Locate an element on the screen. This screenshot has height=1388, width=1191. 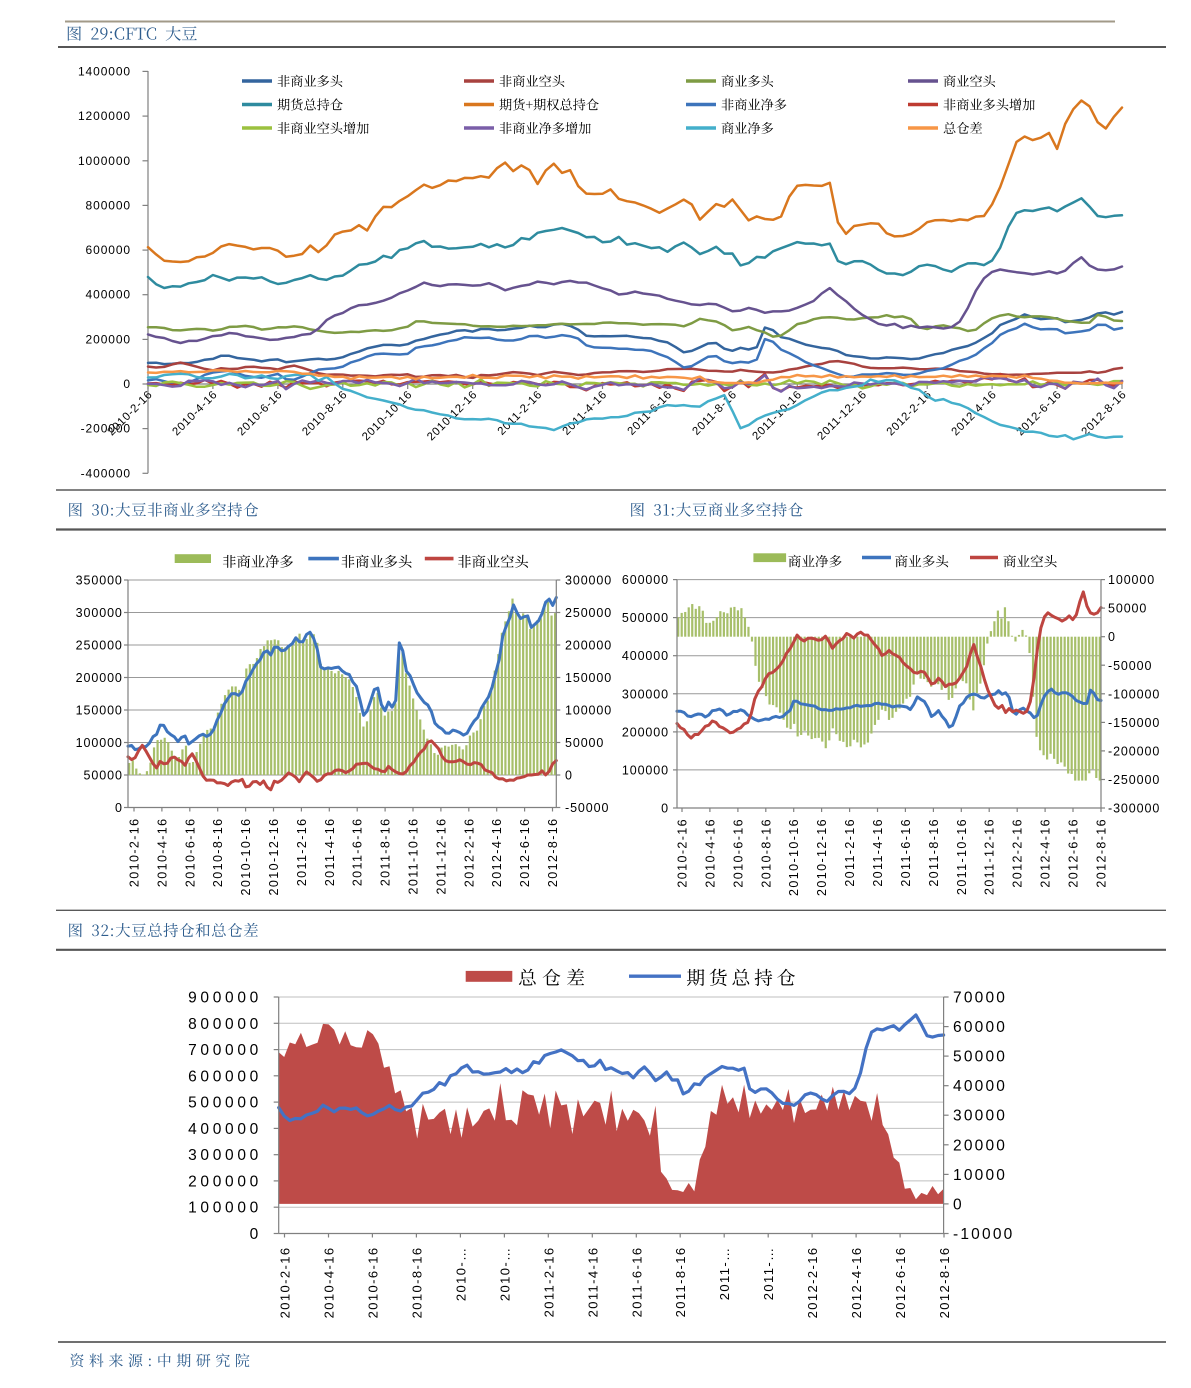
svg-text: -100000 is located at coordinates (1134, 694).